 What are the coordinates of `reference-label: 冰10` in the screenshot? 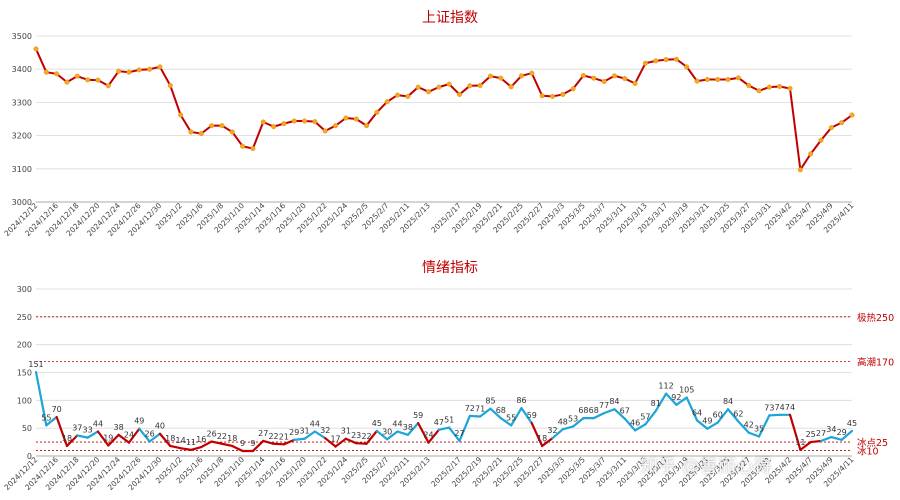 It's located at (868, 451).